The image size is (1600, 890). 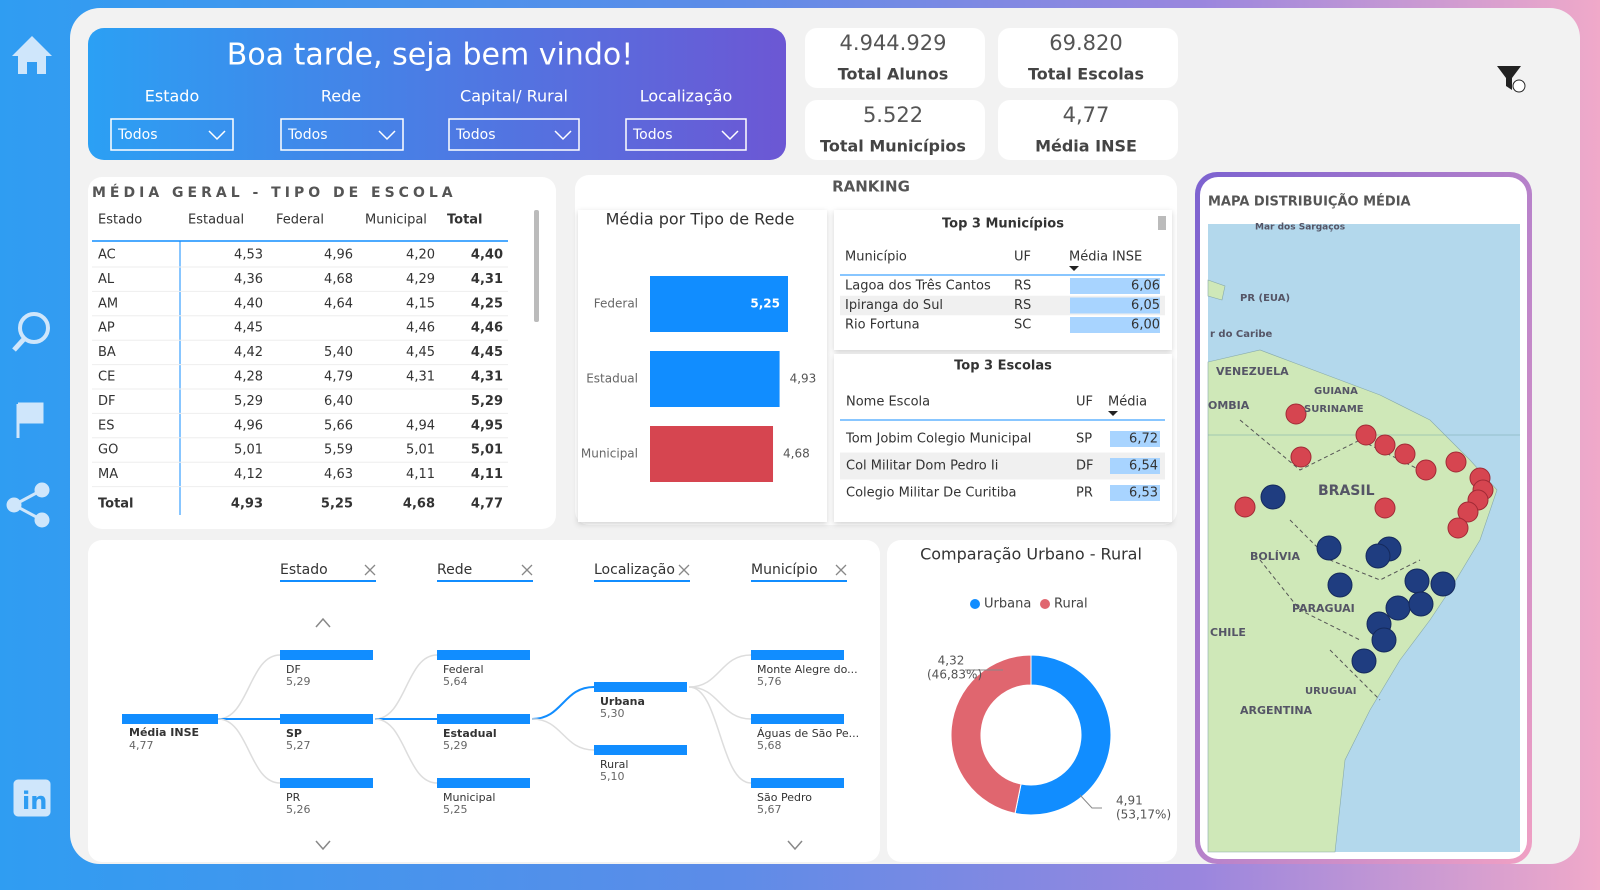 What do you see at coordinates (106, 279) in the screenshot?
I see `table-cell: AL` at bounding box center [106, 279].